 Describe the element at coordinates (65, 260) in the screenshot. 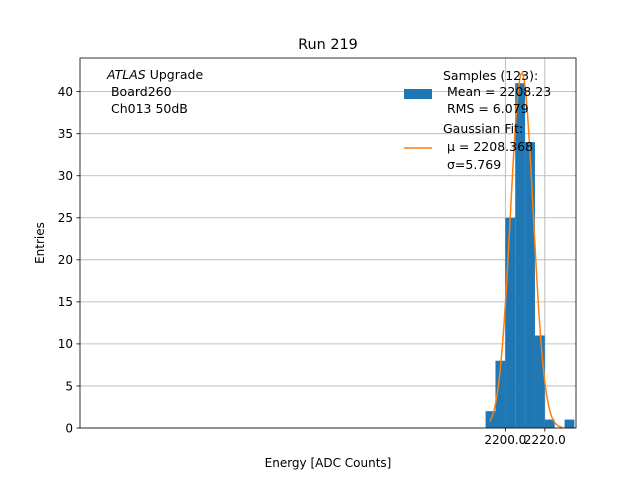

I see `y-tick-label-4: 20` at that location.